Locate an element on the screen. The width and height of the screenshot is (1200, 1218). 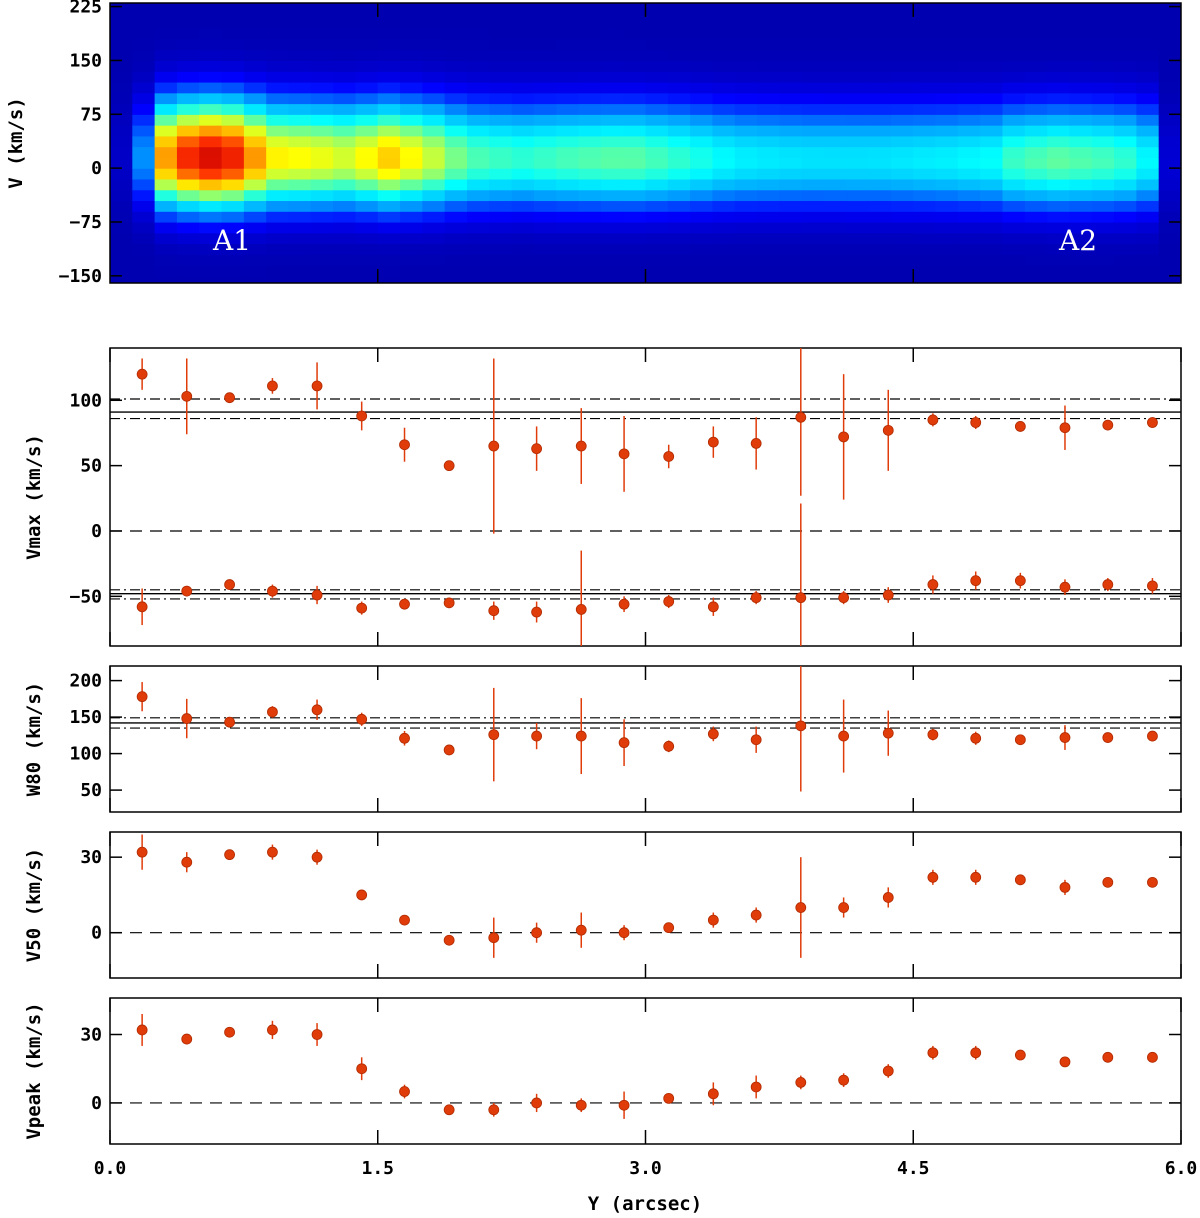
ytick-label: 100 is located at coordinates (85, 754).